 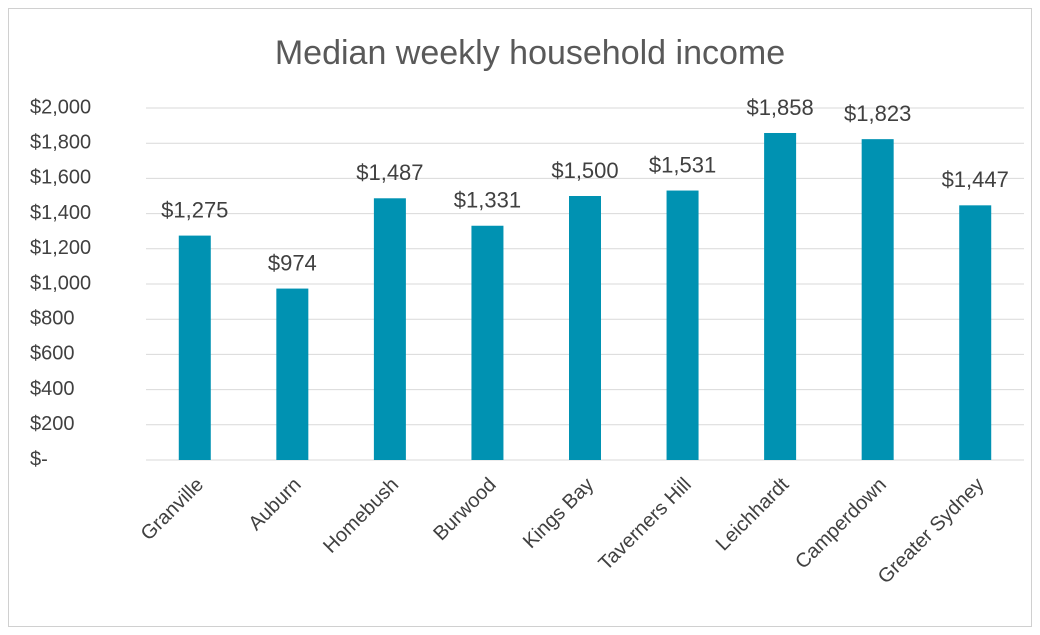 I want to click on value-label: $1,331, so click(x=487, y=200).